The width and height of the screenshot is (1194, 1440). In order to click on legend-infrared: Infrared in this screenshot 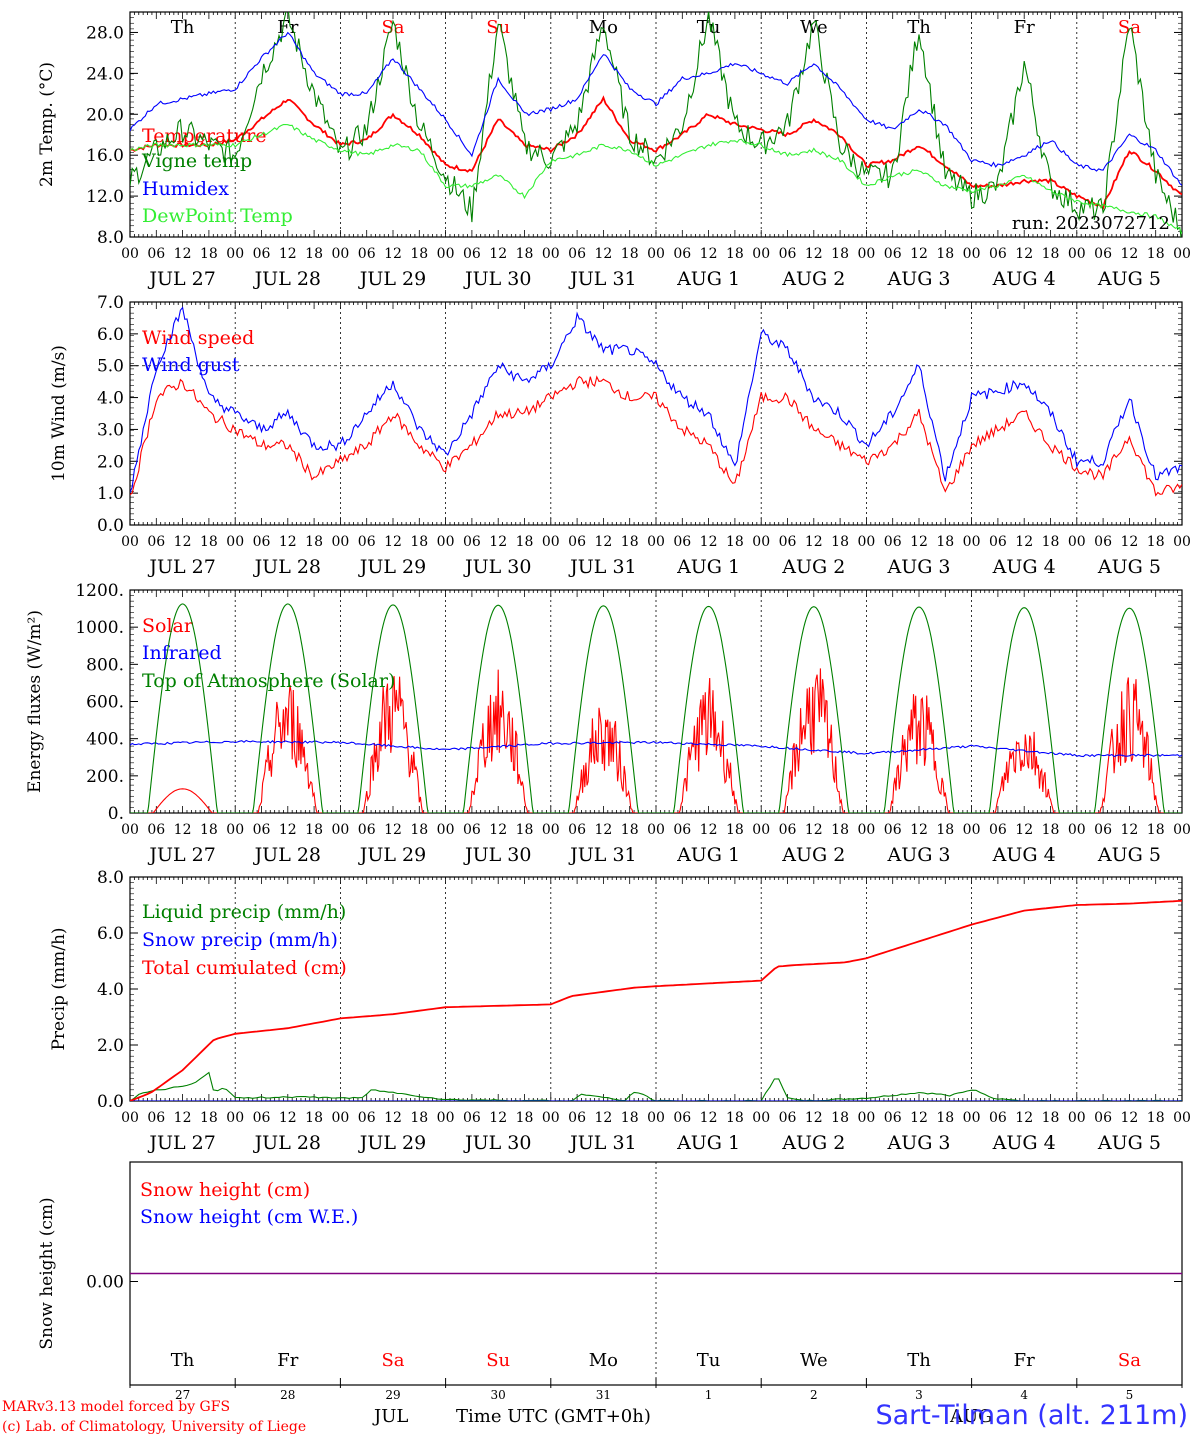, I will do `click(182, 653)`.